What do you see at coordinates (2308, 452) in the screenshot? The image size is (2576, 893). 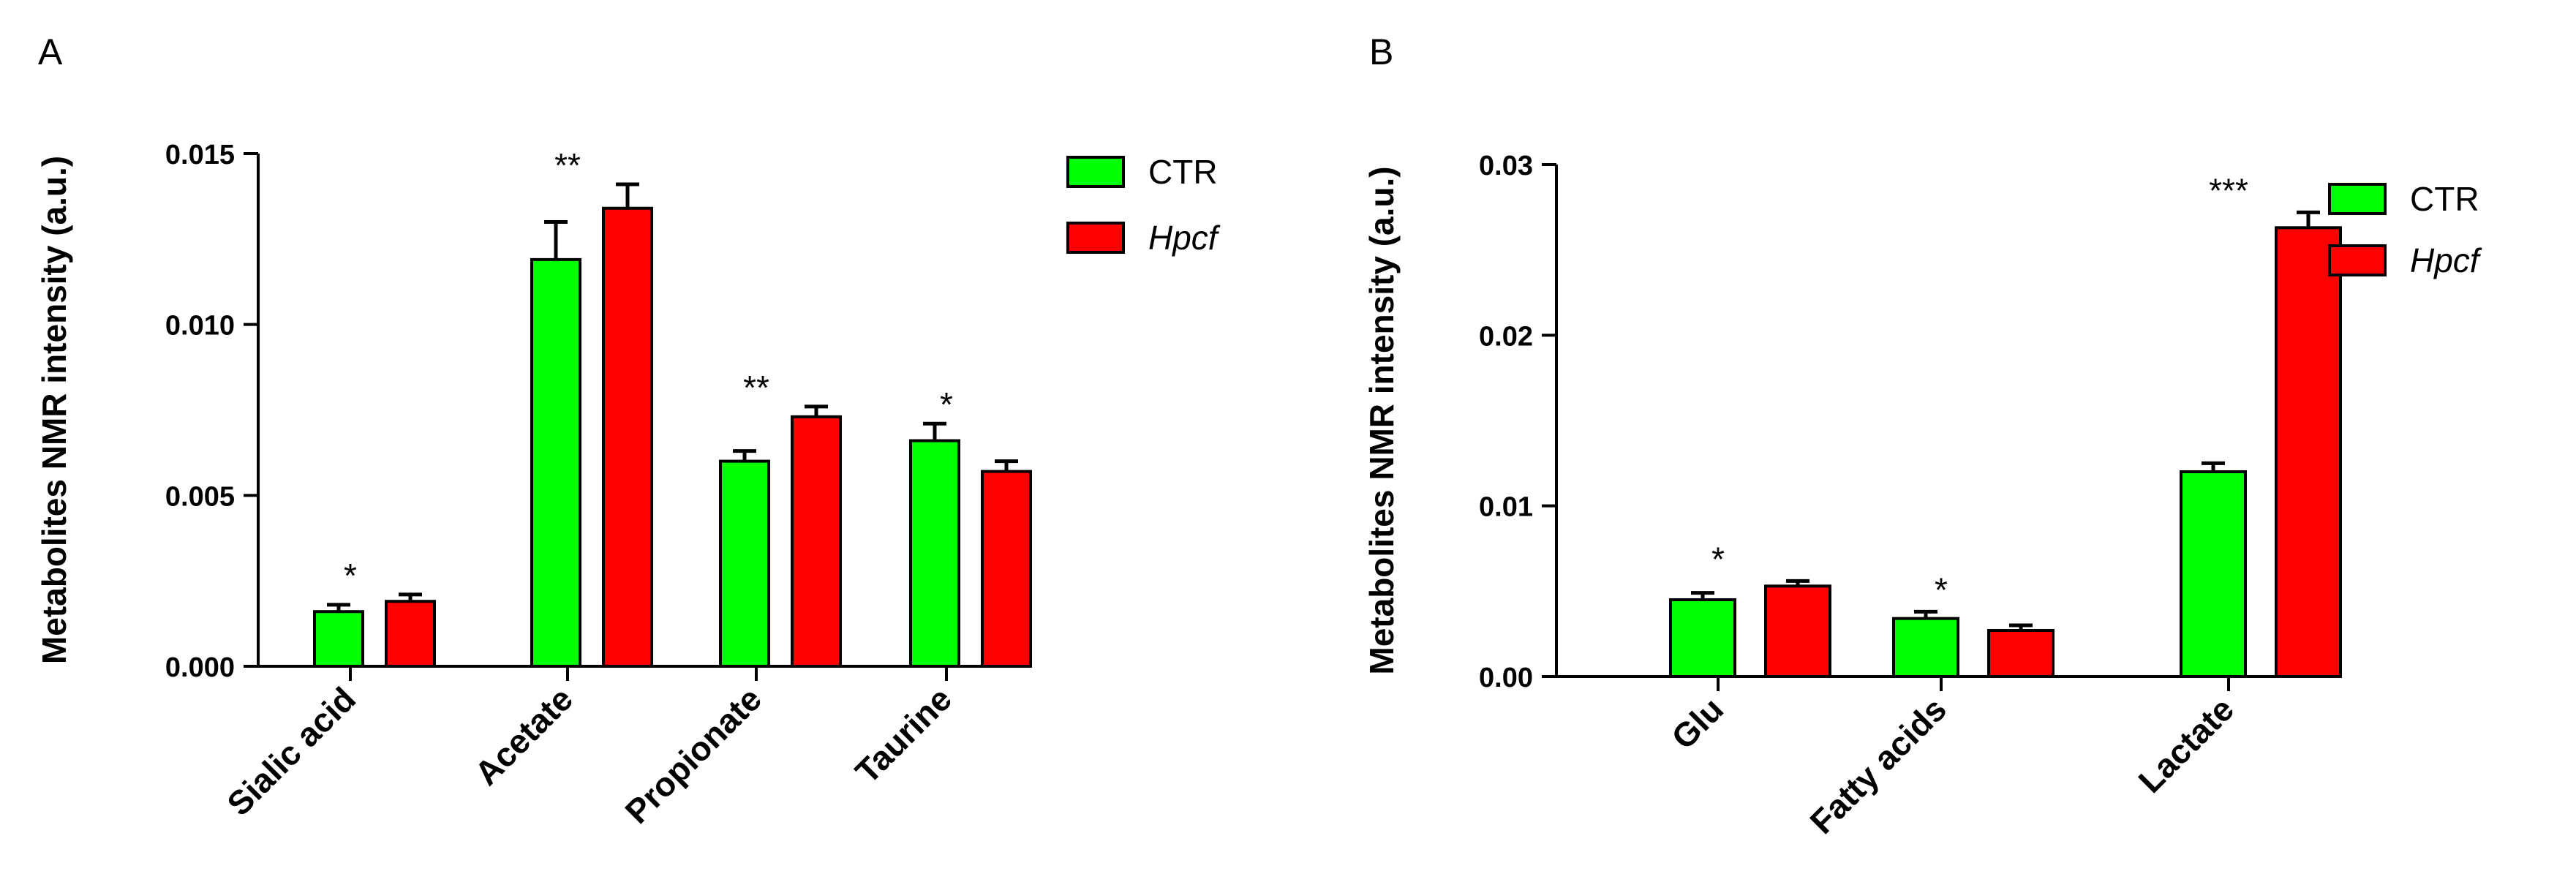 I see `bar-hpcf-lactate` at bounding box center [2308, 452].